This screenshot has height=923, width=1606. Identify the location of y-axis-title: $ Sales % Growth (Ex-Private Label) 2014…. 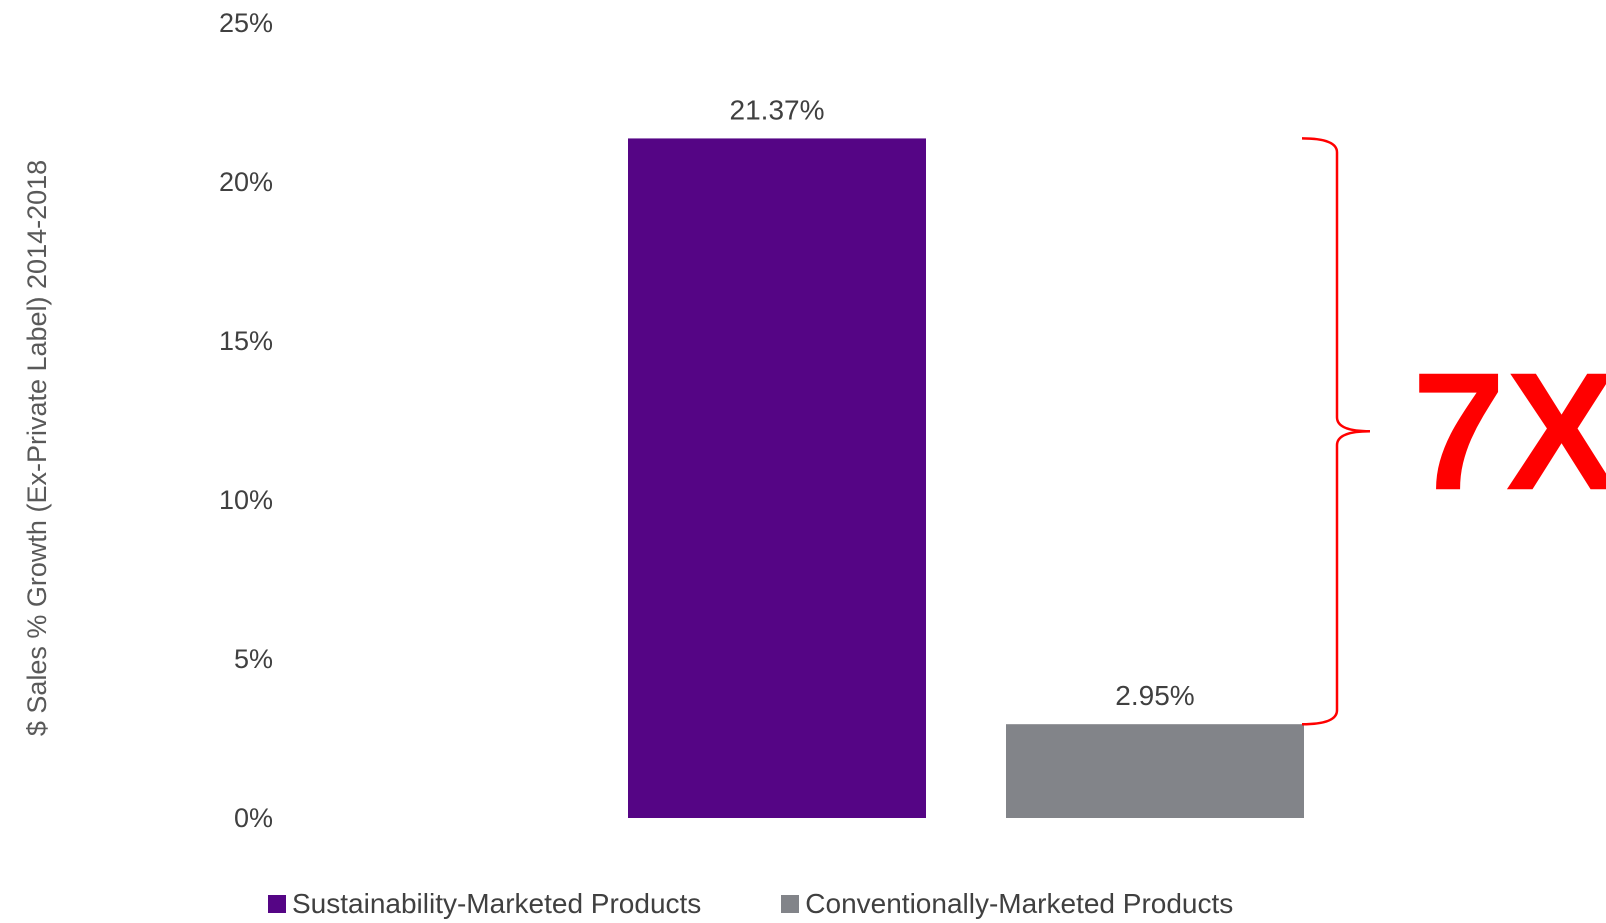
(37, 448).